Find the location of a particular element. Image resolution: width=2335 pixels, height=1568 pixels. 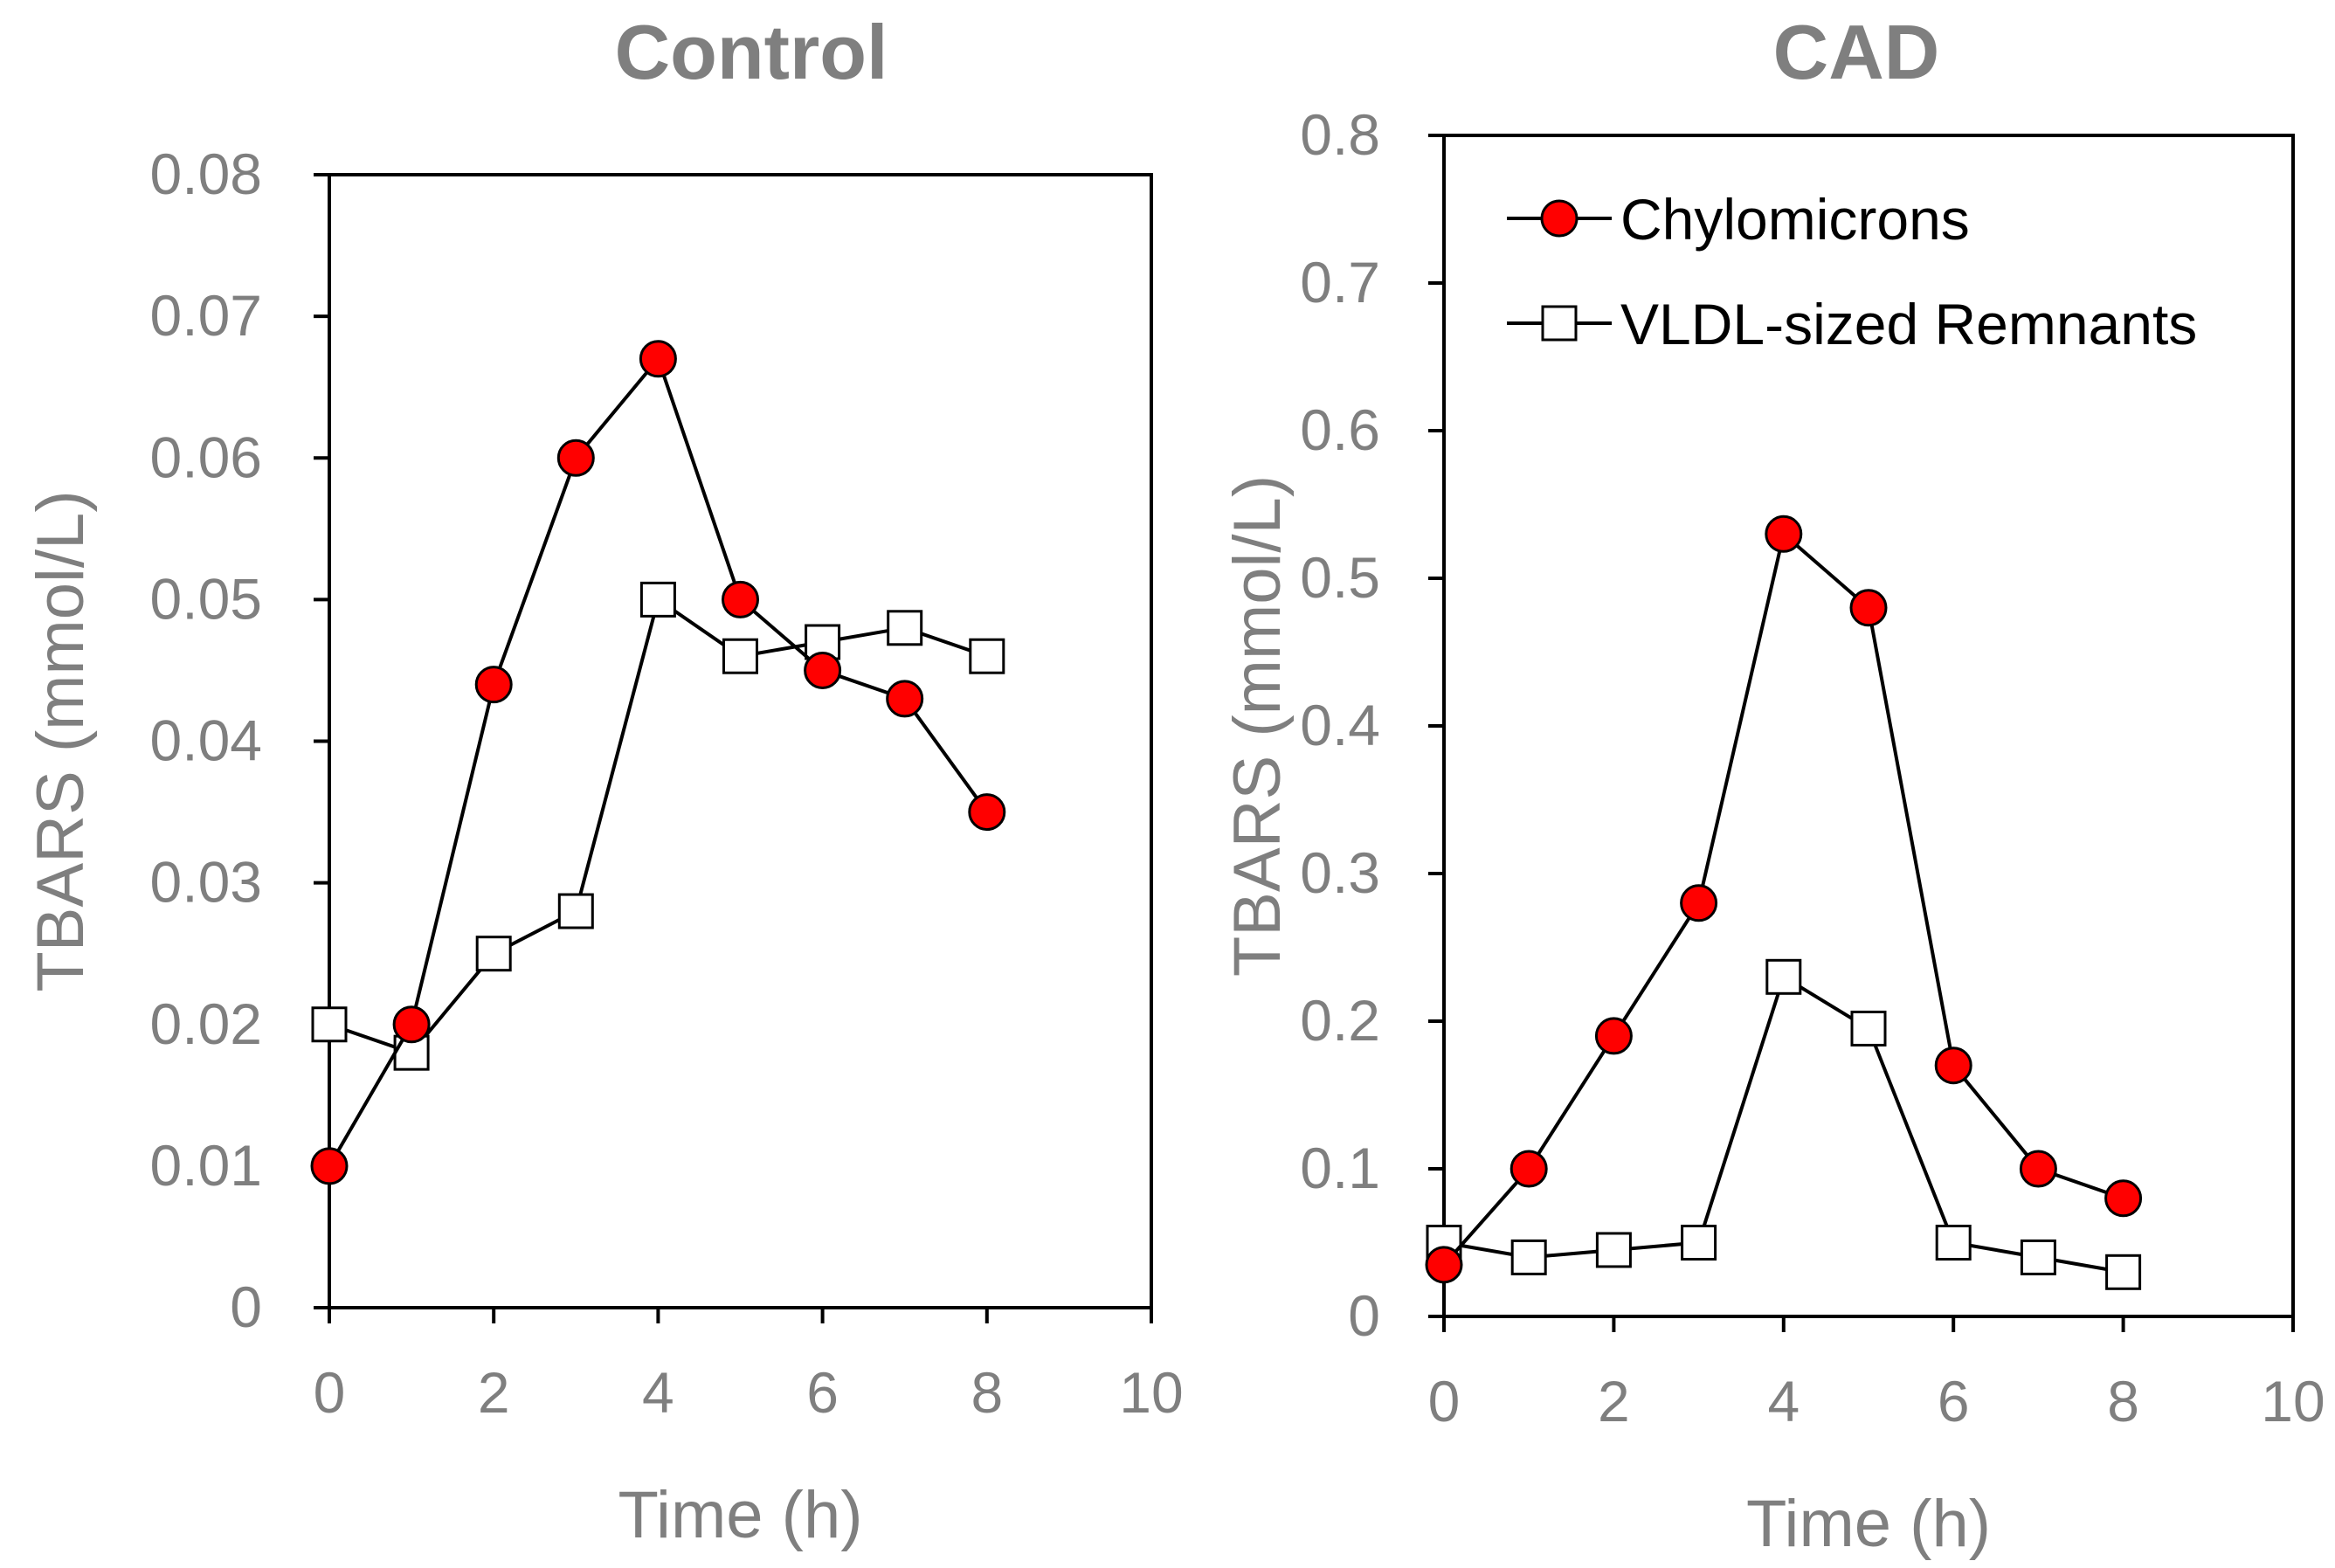

legend: Chylomicrons VLDL-sized Remnants is located at coordinates (1852, 271).